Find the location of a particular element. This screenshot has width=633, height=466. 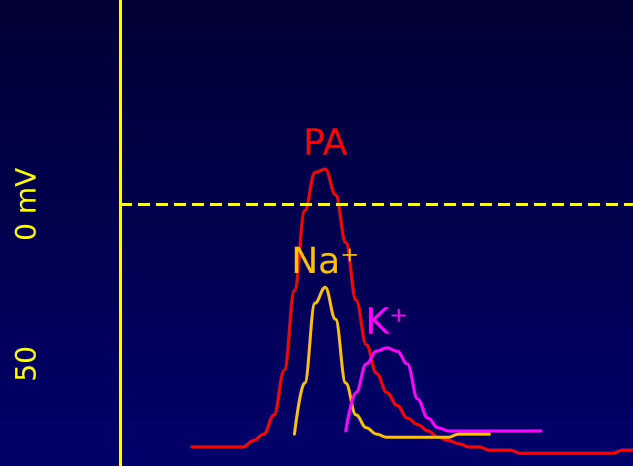

series-label: PA is located at coordinates (325, 143).